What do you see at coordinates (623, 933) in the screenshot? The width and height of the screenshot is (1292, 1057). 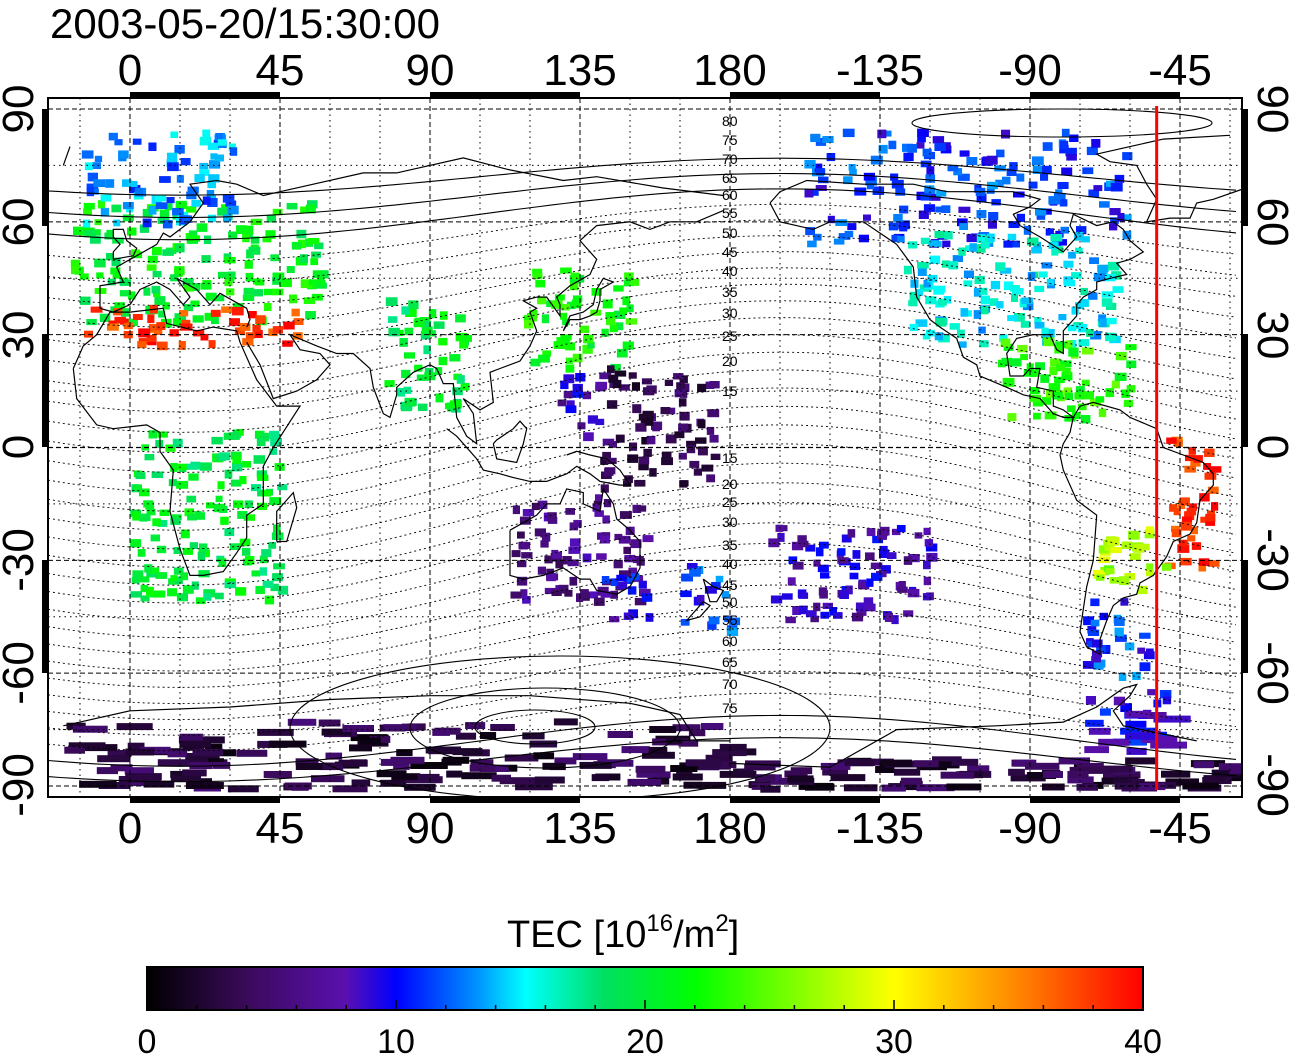 I see `colorbar-title: TEC [1016/m2]` at bounding box center [623, 933].